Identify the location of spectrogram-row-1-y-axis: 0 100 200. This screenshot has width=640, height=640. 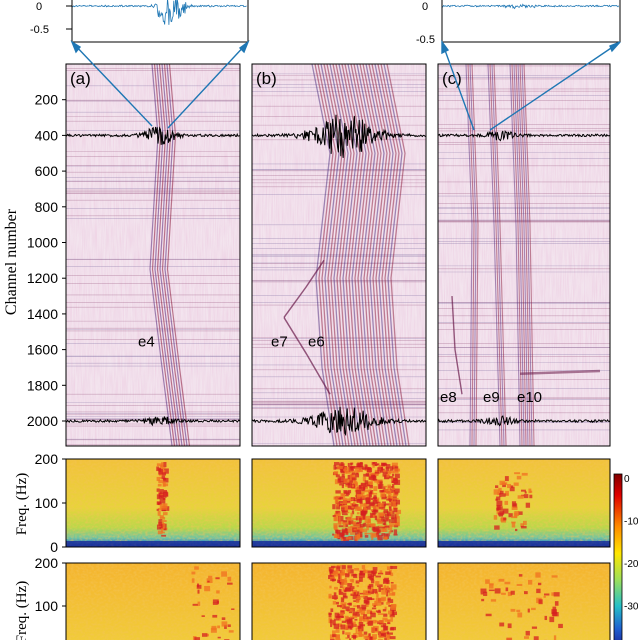
(50, 503).